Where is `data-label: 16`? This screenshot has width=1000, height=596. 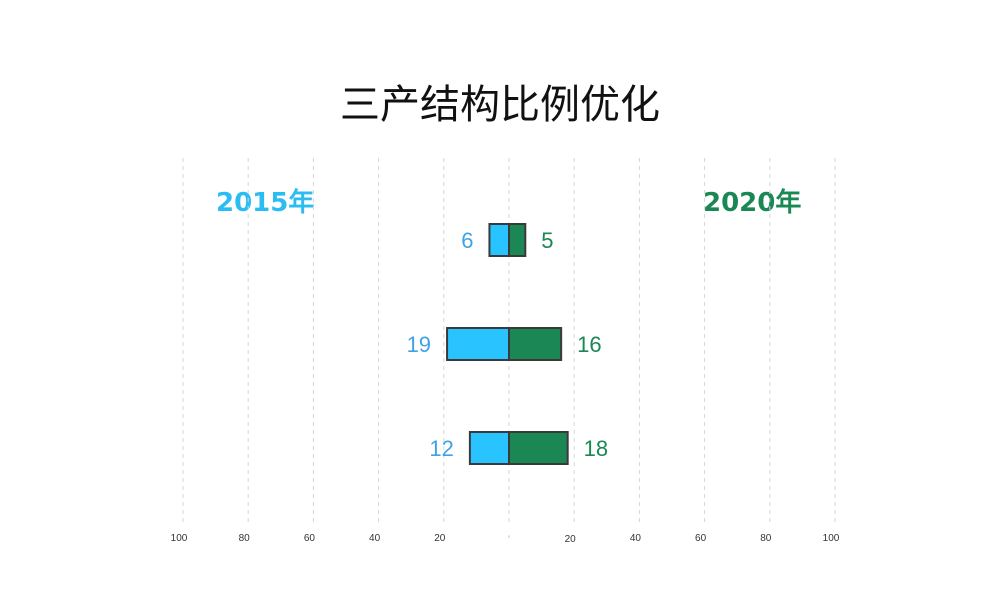
data-label: 16 is located at coordinates (589, 344).